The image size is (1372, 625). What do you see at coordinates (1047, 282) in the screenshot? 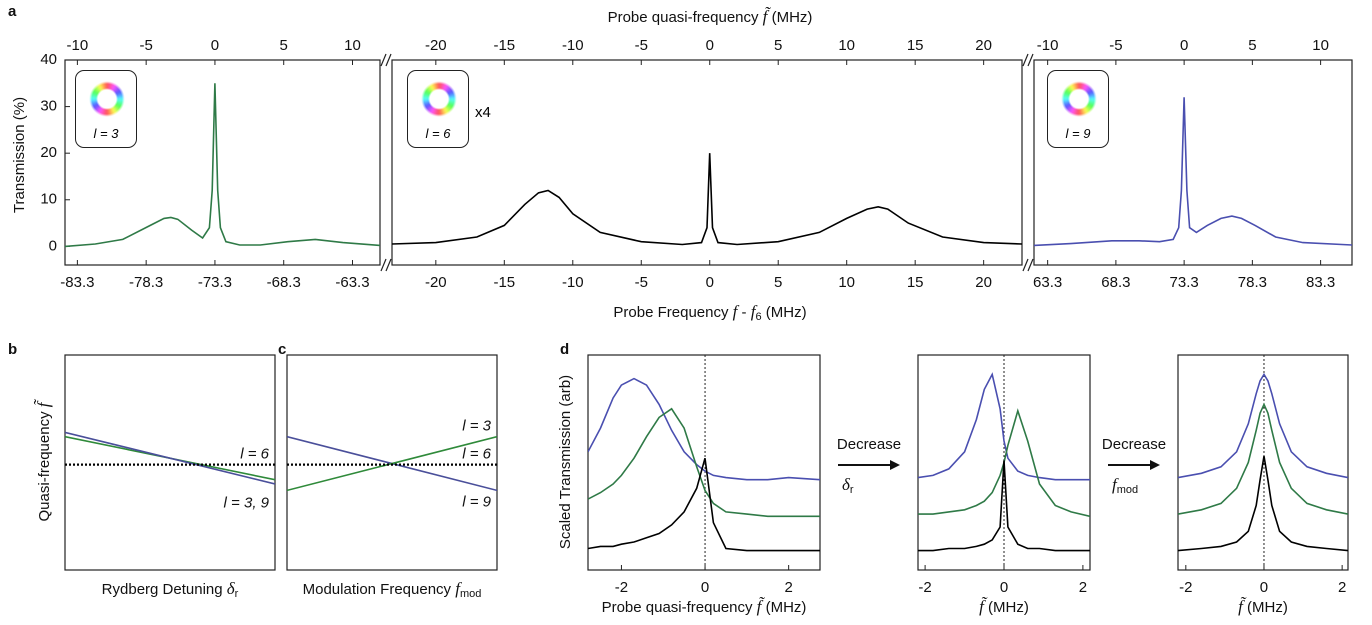
I see `x-tick-label: 63.3` at bounding box center [1047, 282].